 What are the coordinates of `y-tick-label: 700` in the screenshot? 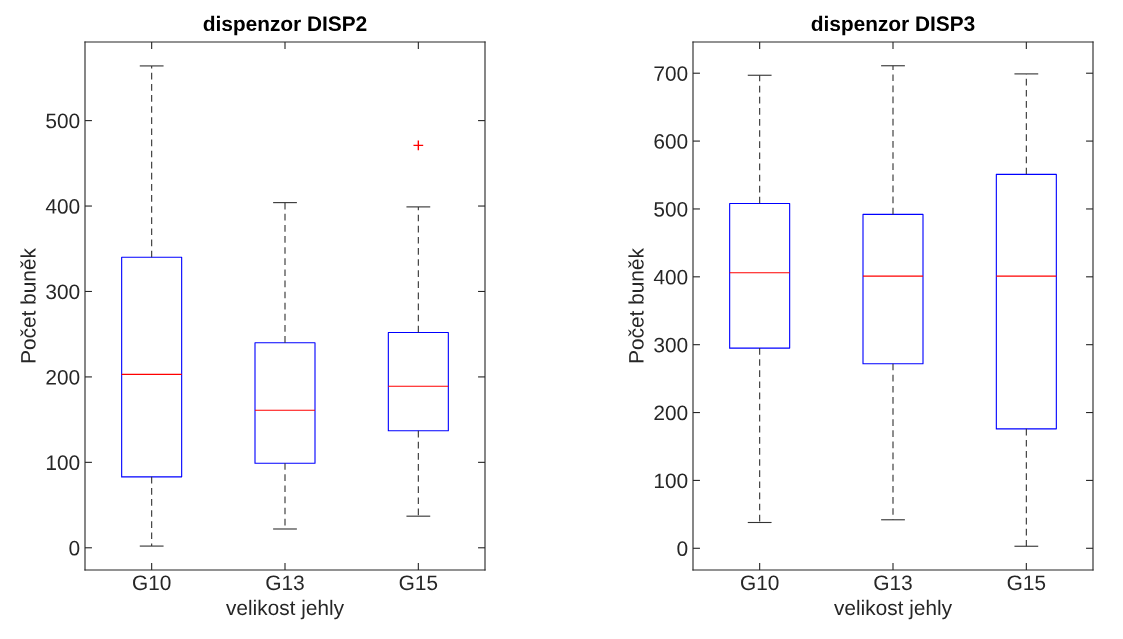 It's located at (671, 73).